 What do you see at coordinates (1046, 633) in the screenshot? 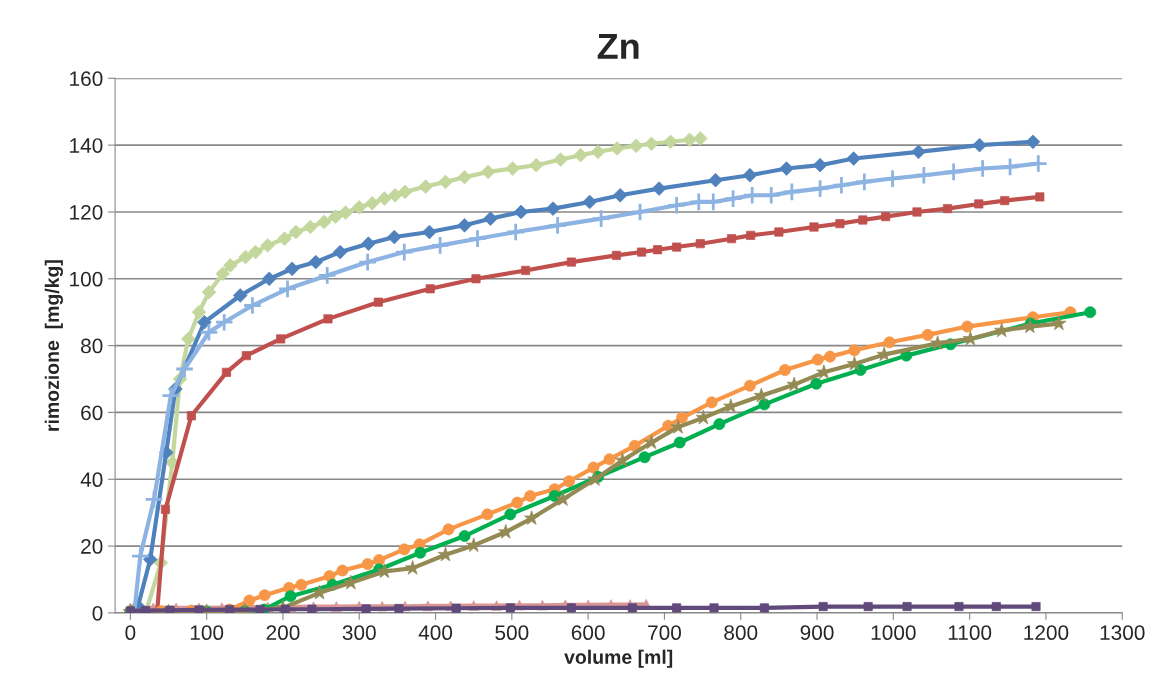
I see `x-tick-label: 1200` at bounding box center [1046, 633].